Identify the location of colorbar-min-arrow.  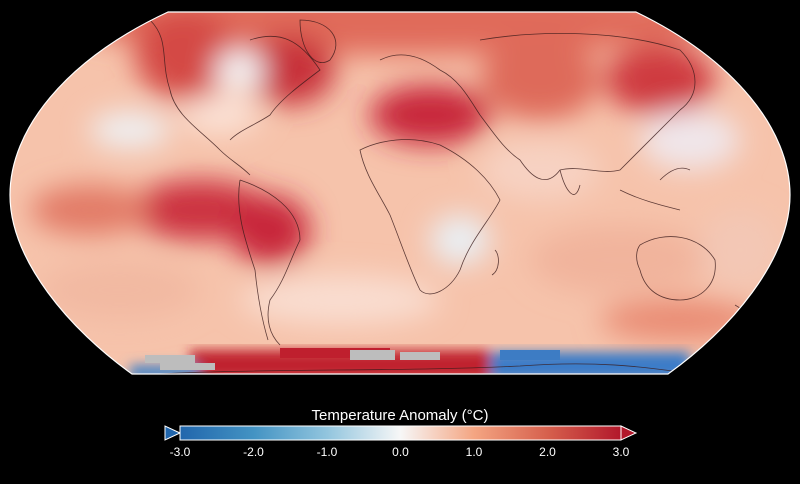
(173, 433).